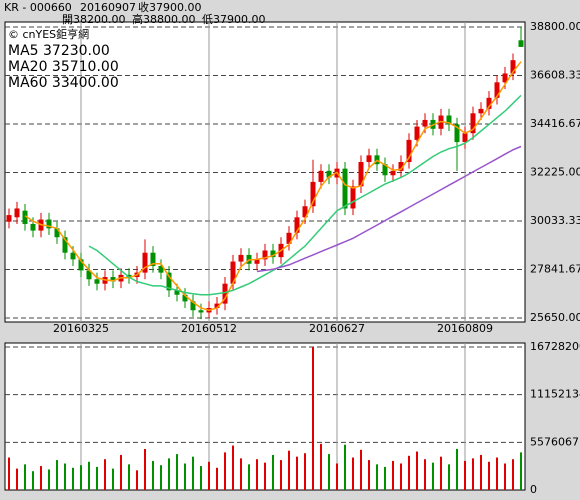  What do you see at coordinates (555, 317) in the screenshot?
I see `y-tick-label: 25650.00` at bounding box center [555, 317].